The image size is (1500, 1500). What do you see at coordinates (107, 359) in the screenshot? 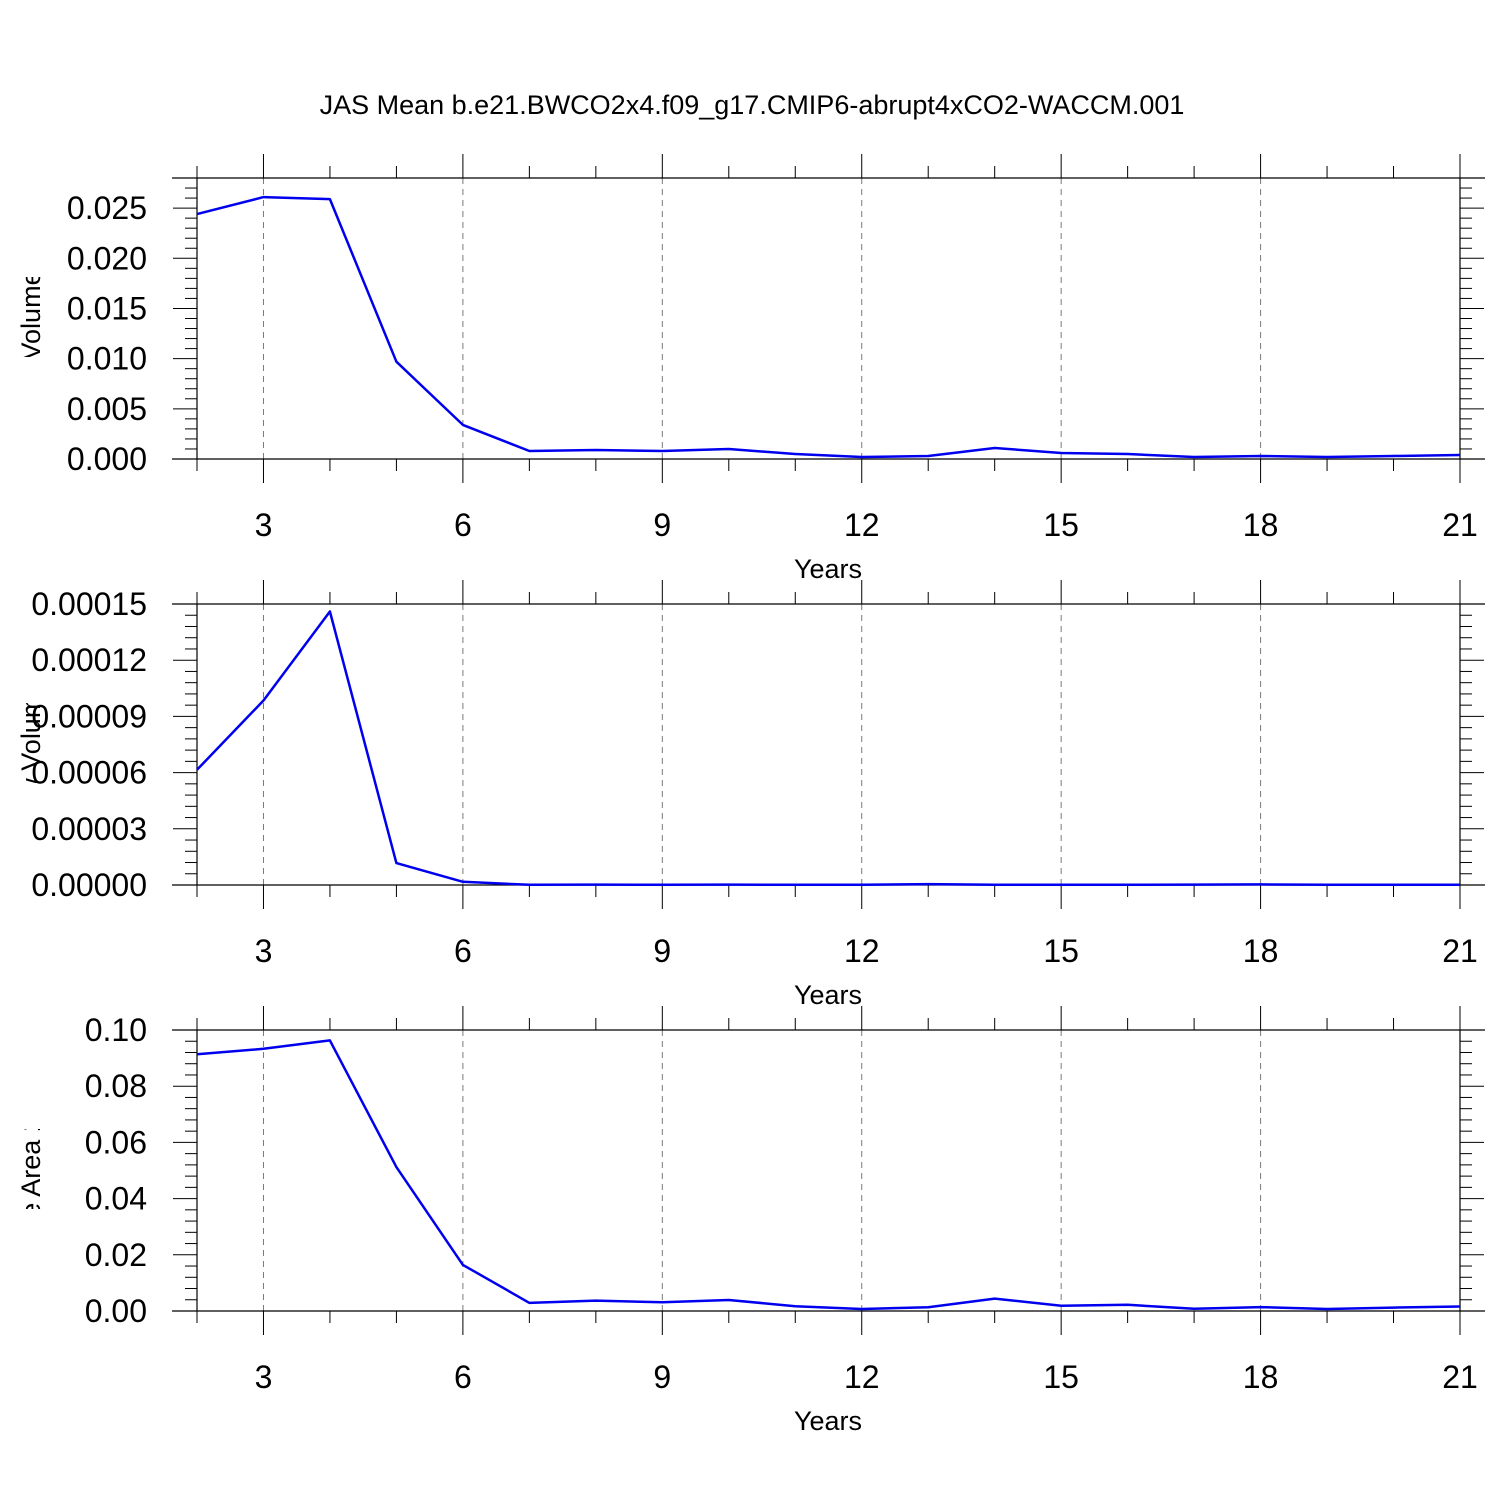
I see `y-tick-label: 0.010` at bounding box center [107, 359].